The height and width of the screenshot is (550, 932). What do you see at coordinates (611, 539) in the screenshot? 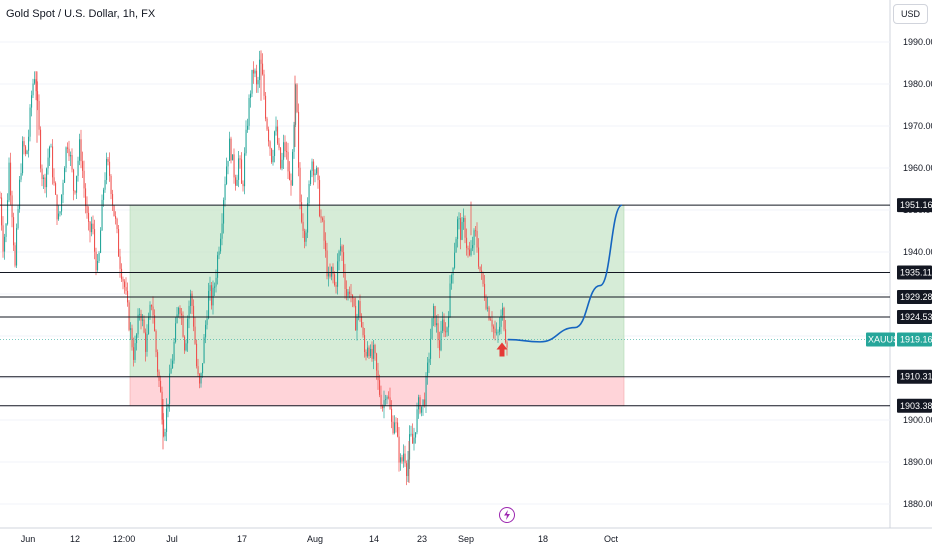
I see `time-tick-label: Oct` at bounding box center [611, 539].